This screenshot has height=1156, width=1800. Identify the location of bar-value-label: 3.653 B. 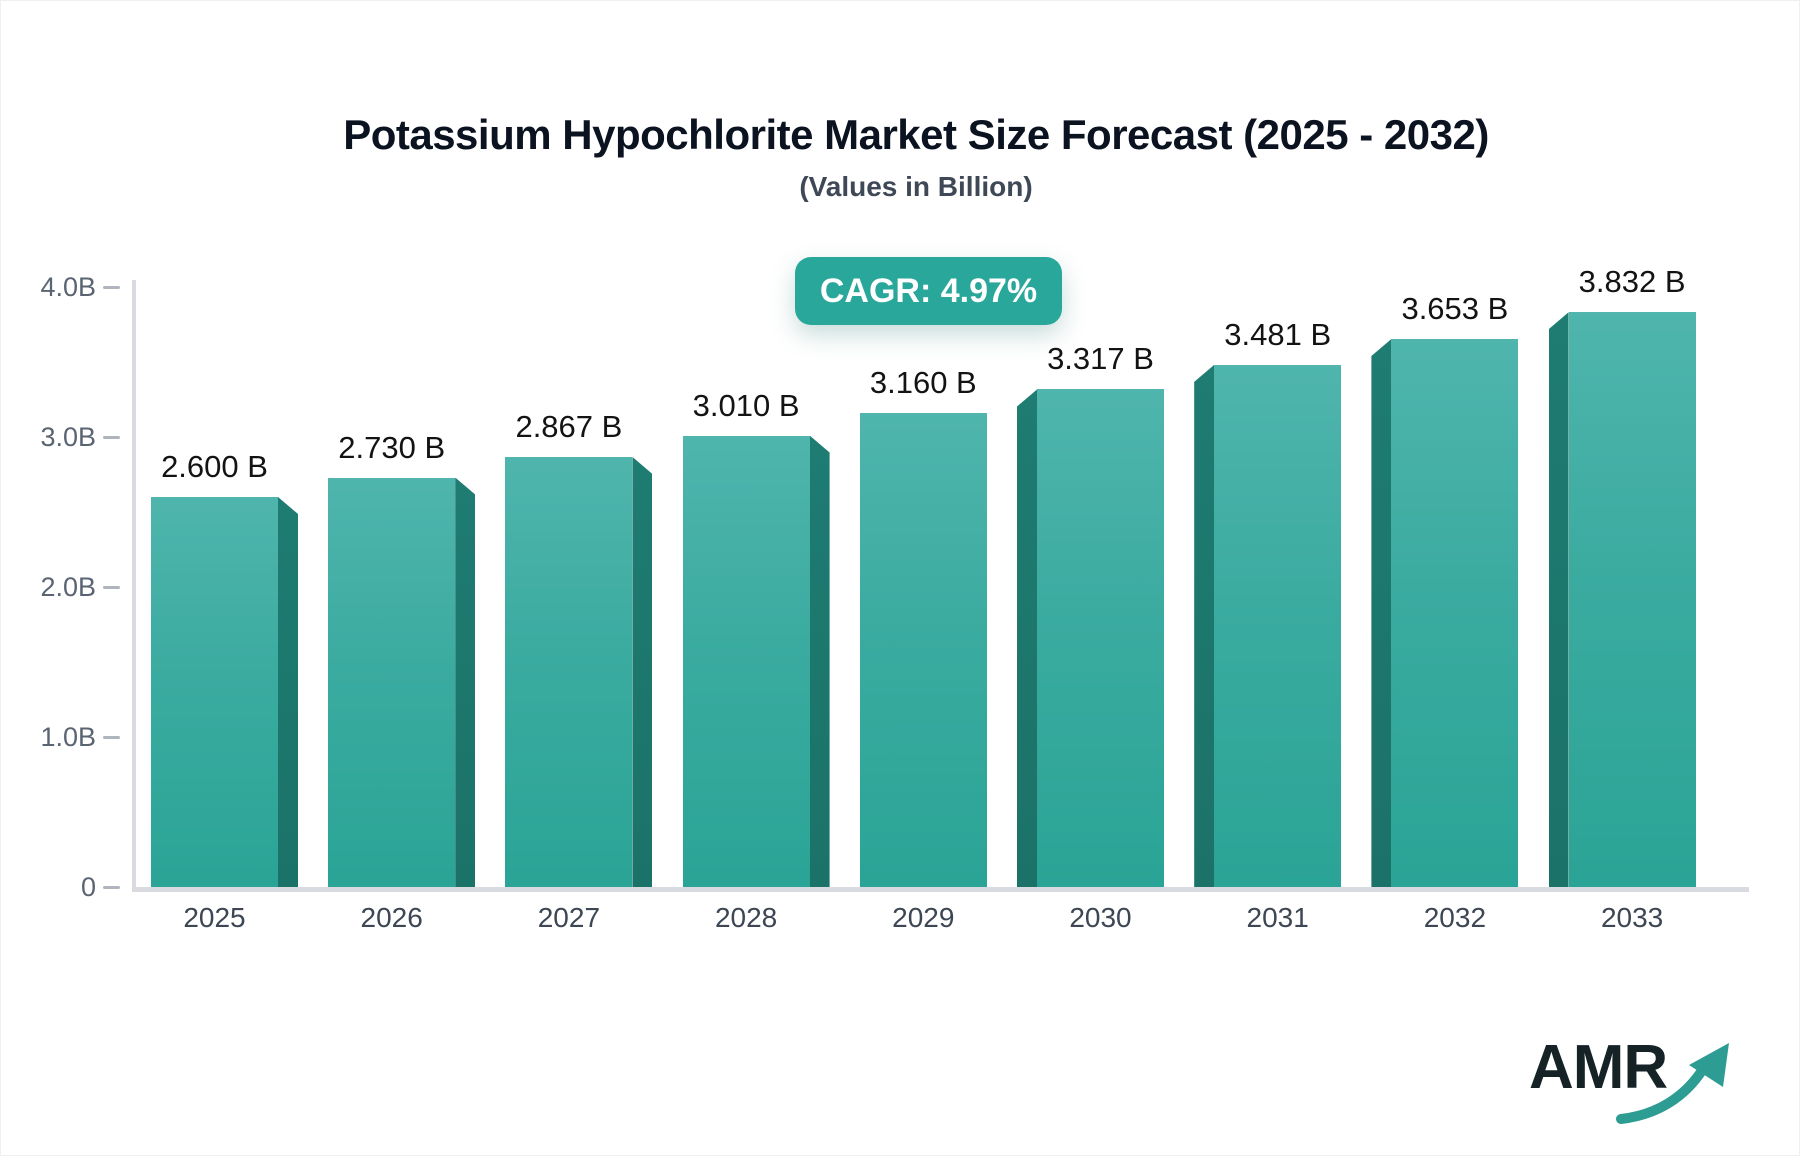
(1455, 309).